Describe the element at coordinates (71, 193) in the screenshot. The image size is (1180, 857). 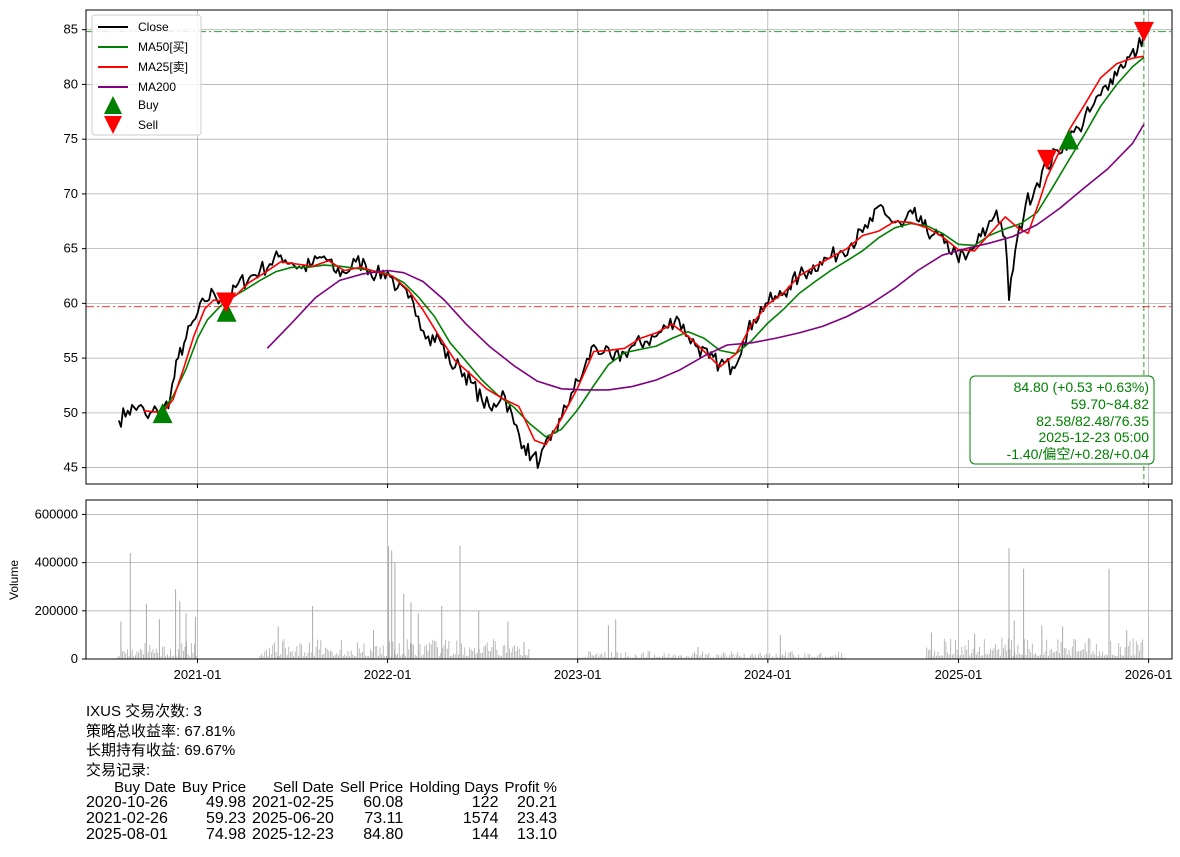
I see `price-ytick-label: 70` at that location.